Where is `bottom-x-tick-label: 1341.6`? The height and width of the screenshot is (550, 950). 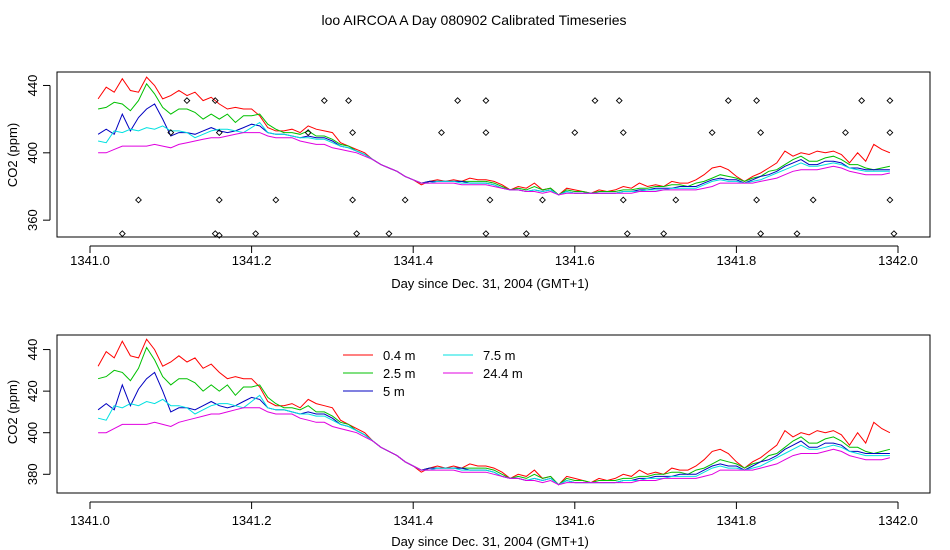 bottom-x-tick-label: 1341.6 is located at coordinates (575, 520).